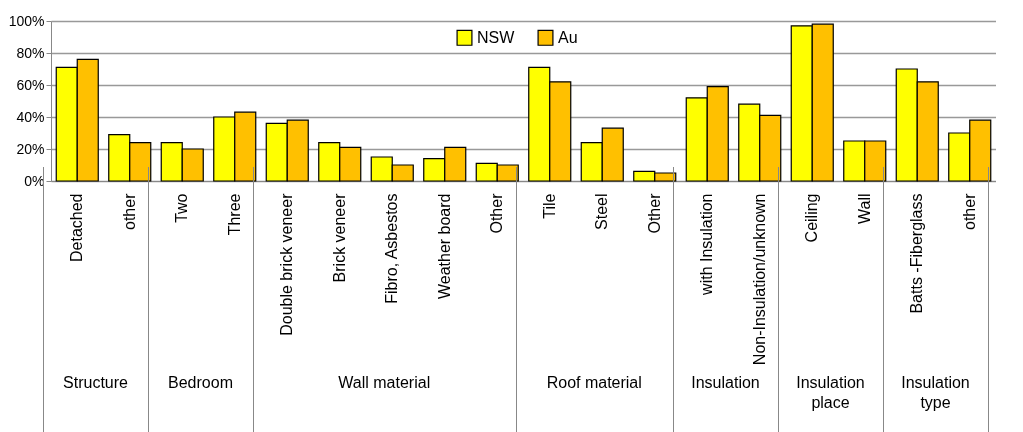 The image size is (1023, 432). What do you see at coordinates (602, 211) in the screenshot?
I see `x-tick-label: Steel` at bounding box center [602, 211].